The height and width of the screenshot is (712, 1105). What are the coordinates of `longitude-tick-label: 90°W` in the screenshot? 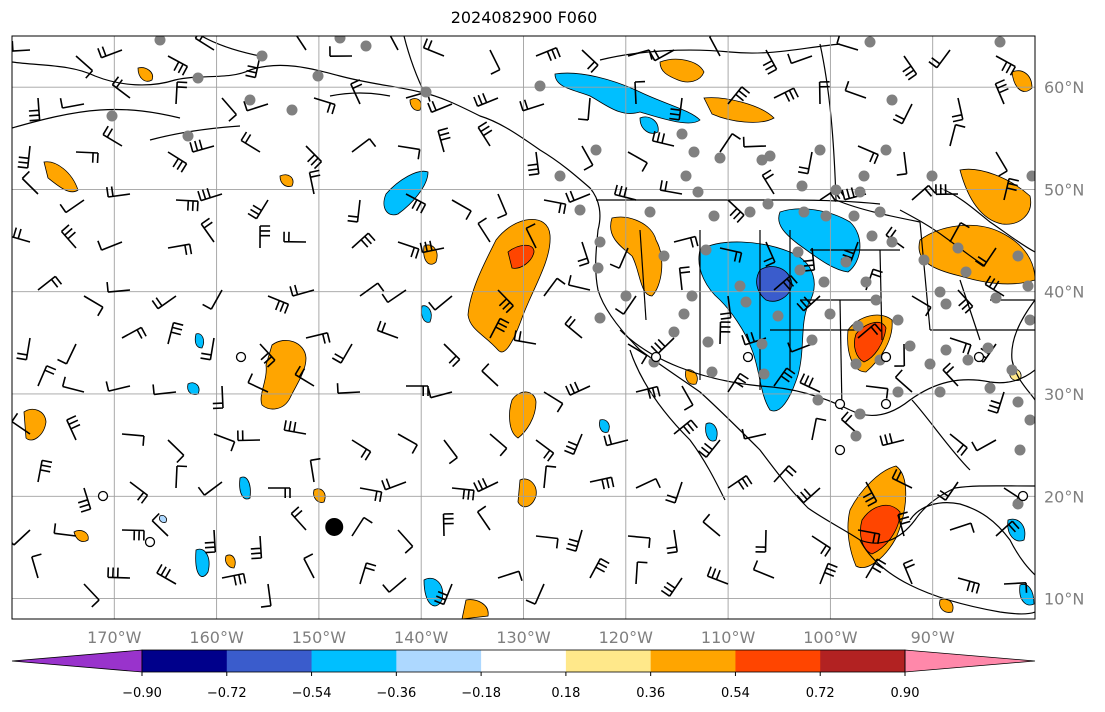 It's located at (933, 637).